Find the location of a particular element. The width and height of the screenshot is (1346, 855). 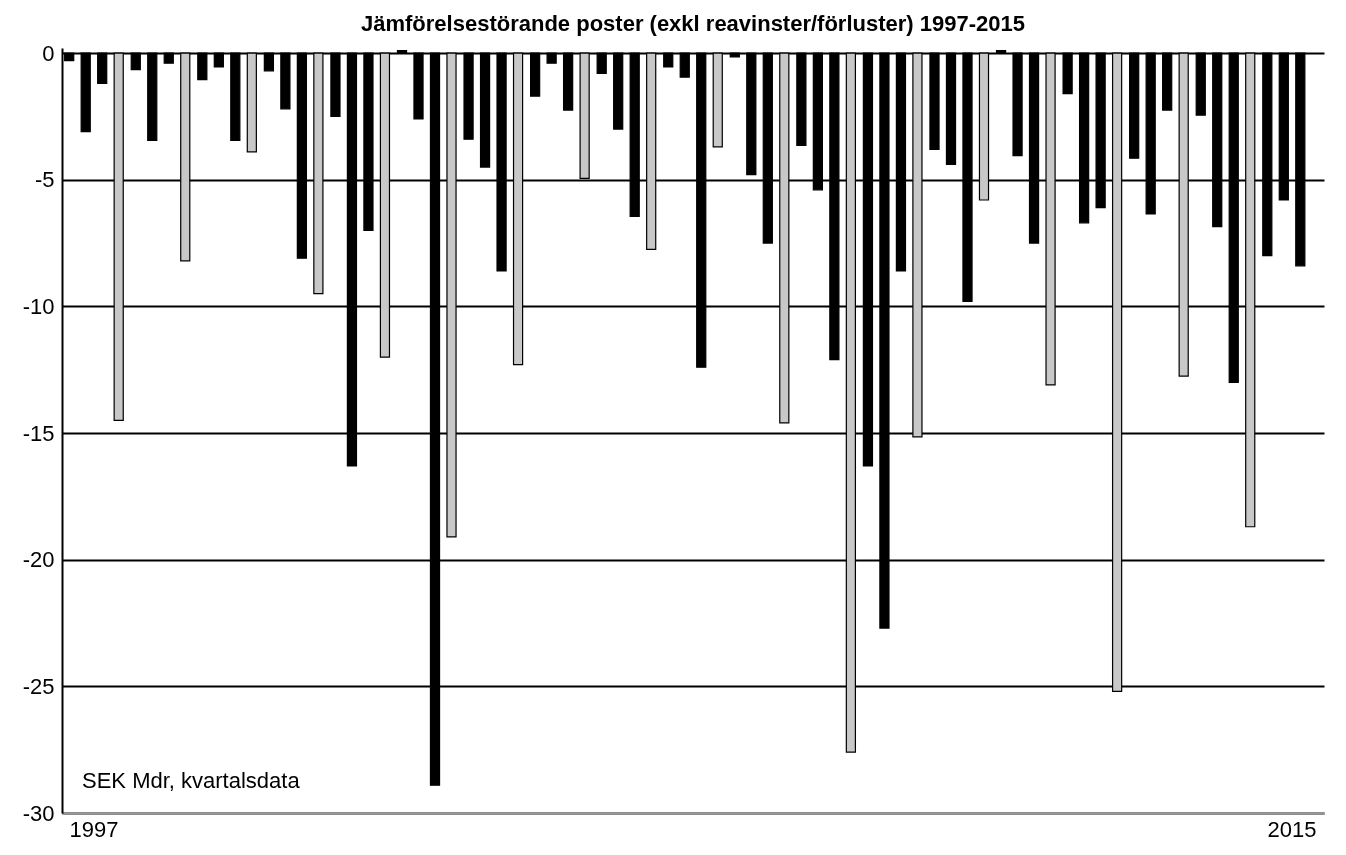

y-tick-label: -30 is located at coordinates (38, 813).